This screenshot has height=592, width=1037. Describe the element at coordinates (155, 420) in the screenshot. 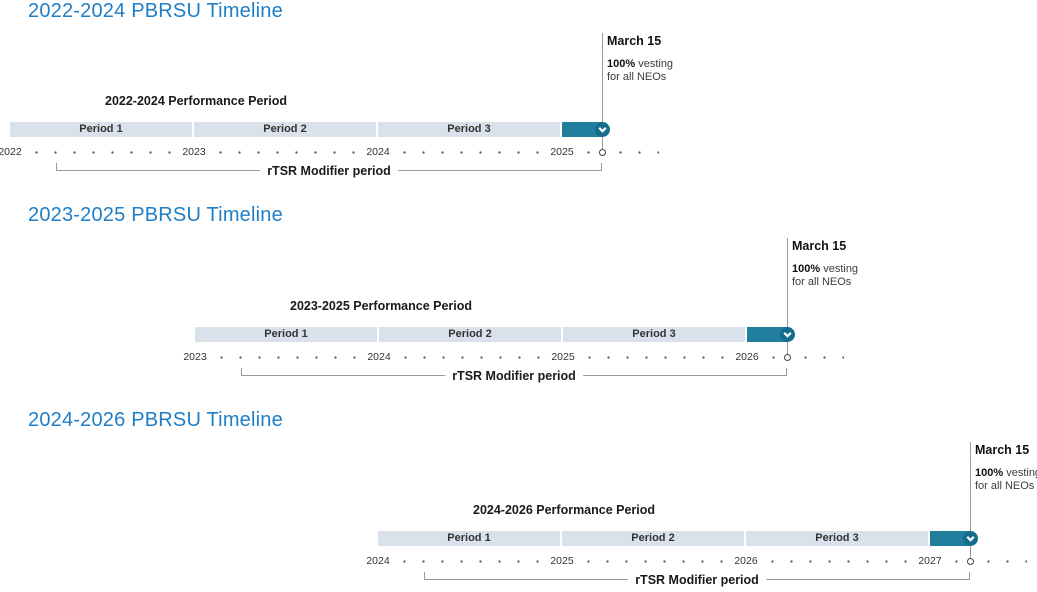

I see `timeline-3-title: 2024-2026 PBRSU Timeline` at that location.